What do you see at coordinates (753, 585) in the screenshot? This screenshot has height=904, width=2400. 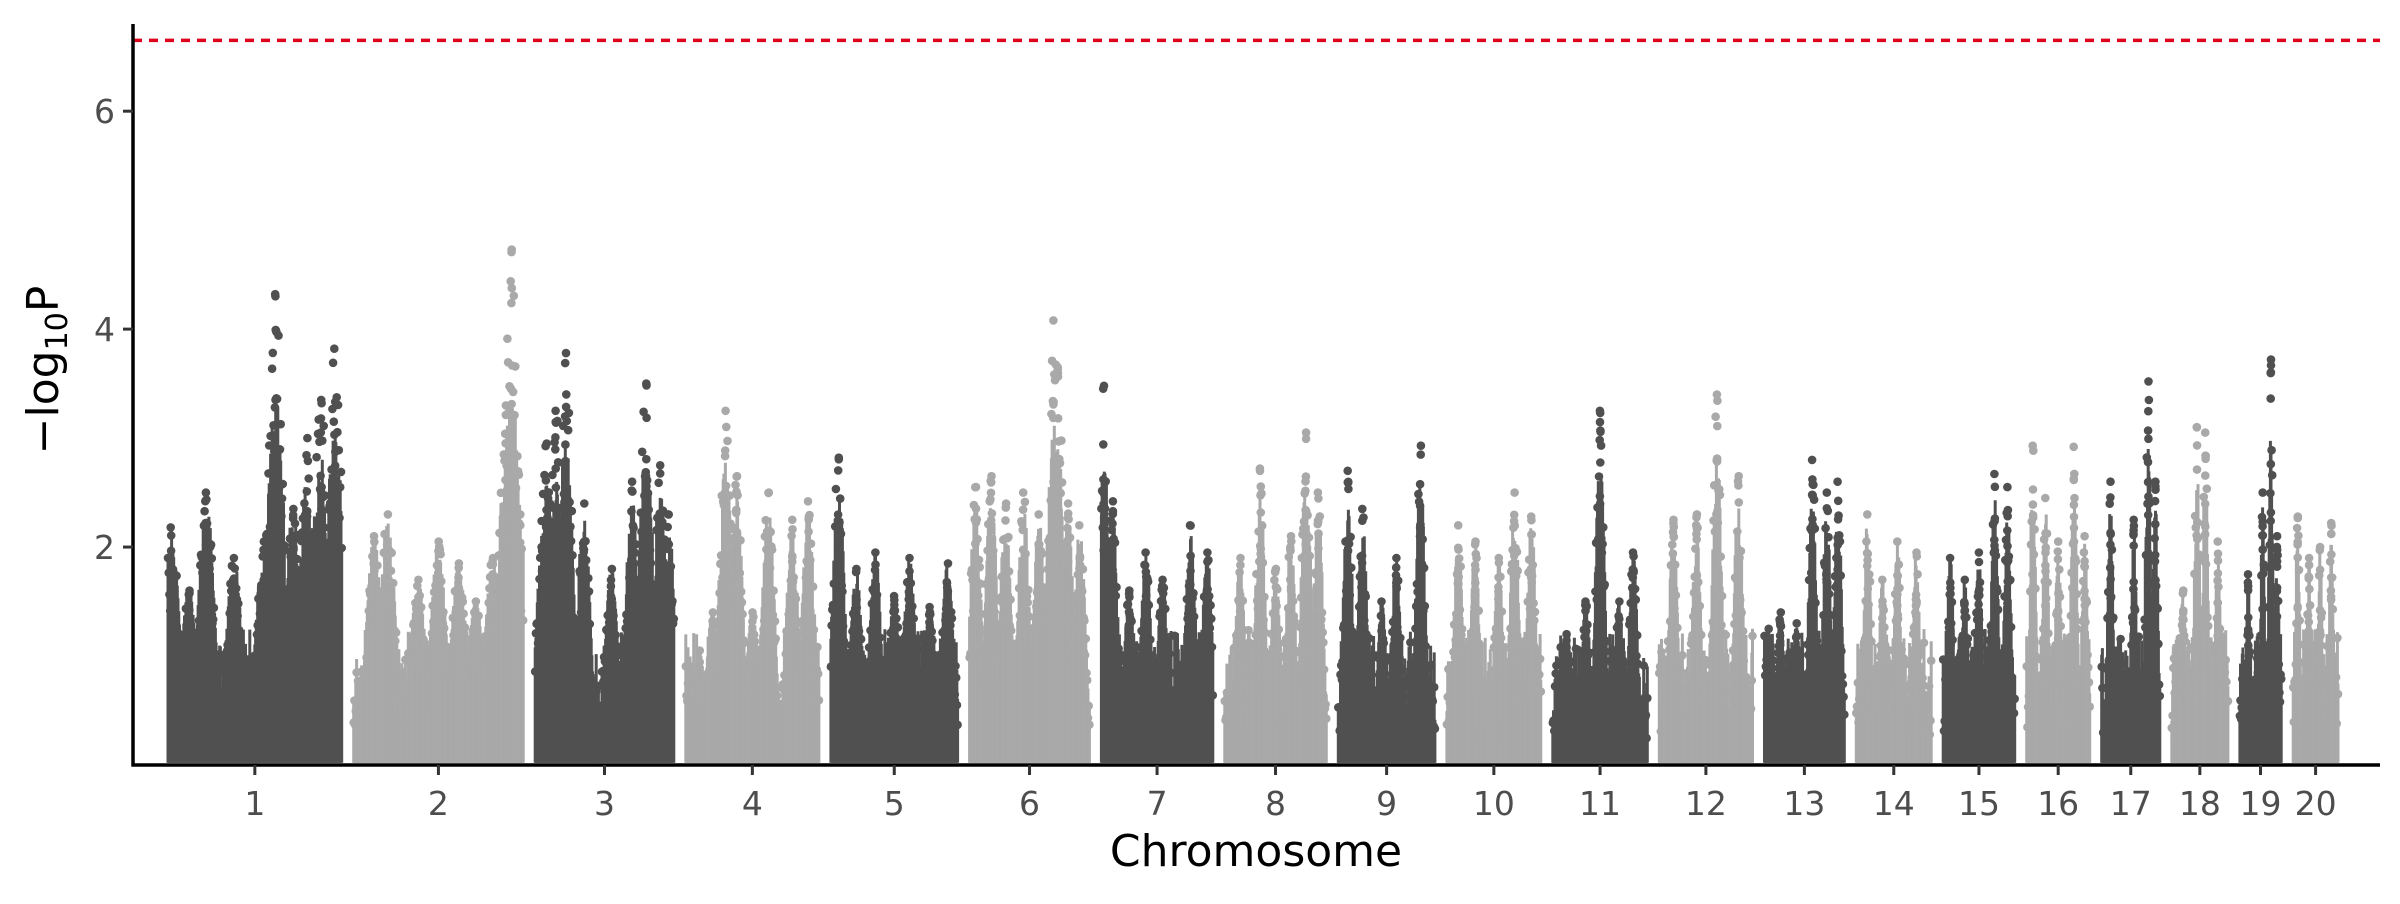 I see `chromosome-4-points` at bounding box center [753, 585].